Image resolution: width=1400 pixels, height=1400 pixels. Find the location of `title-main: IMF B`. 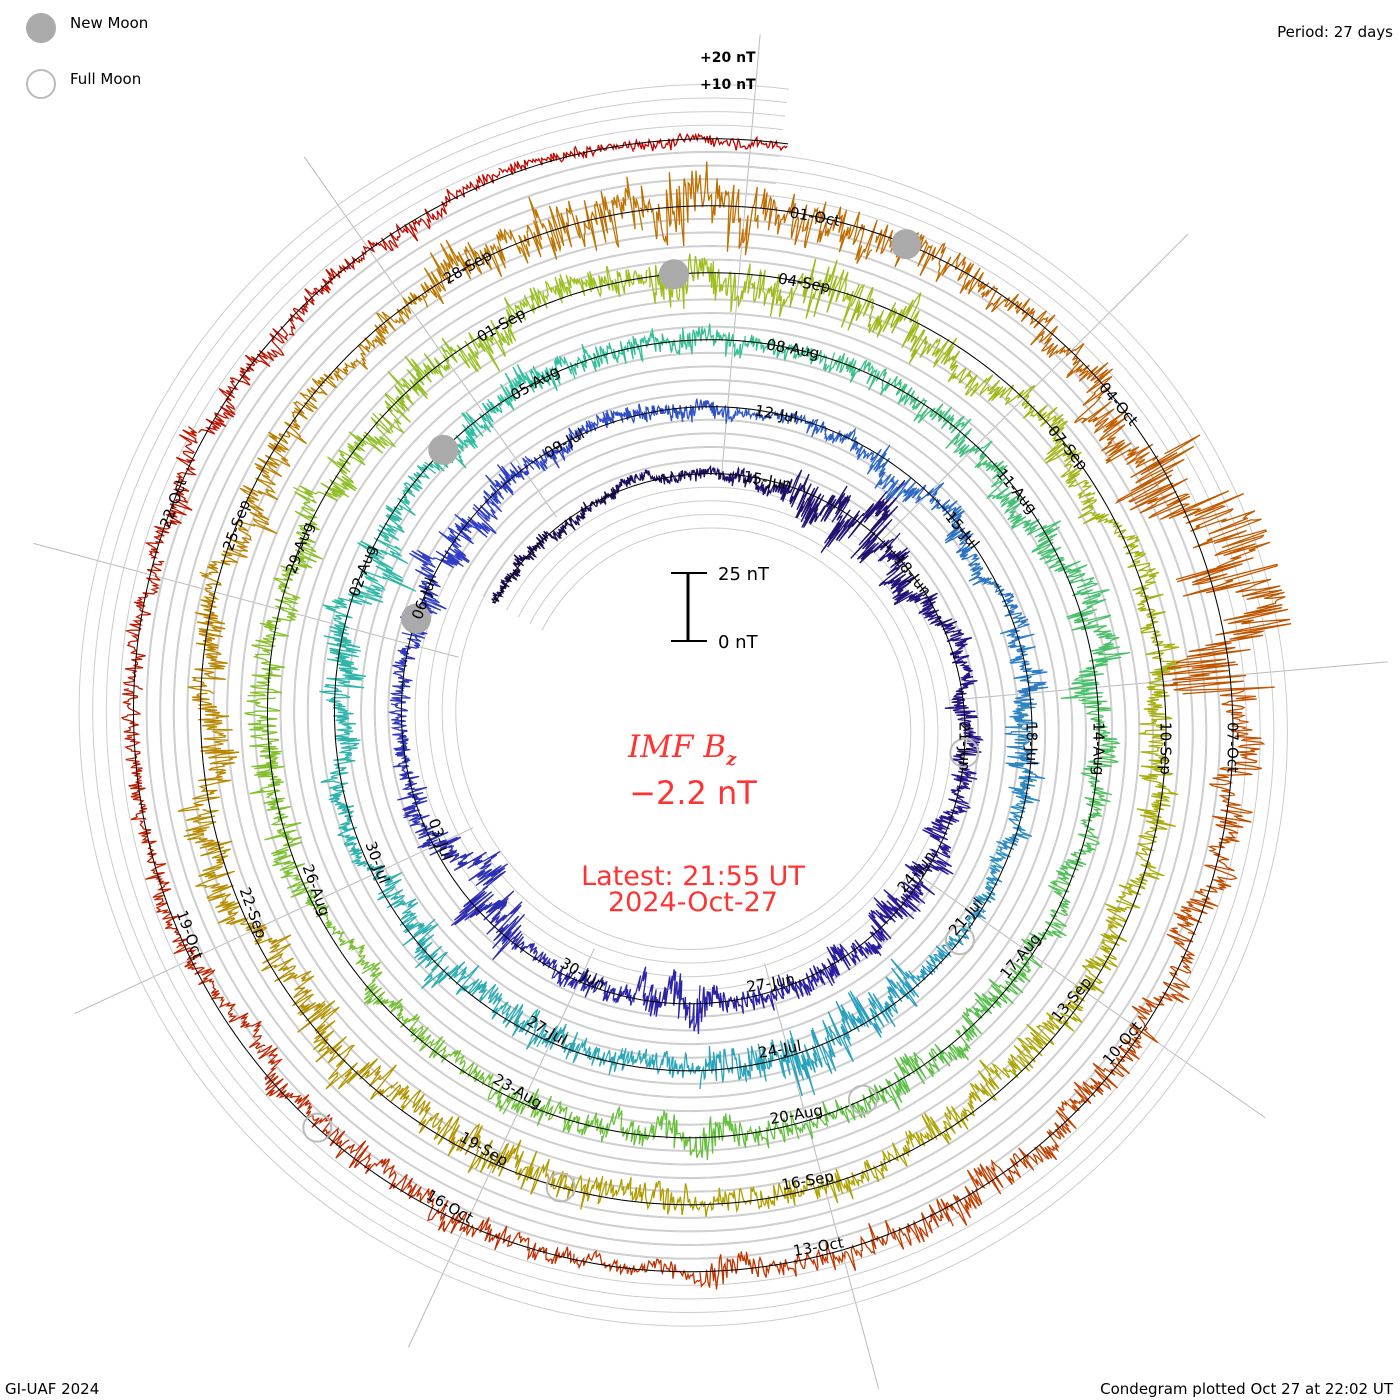

title-main: IMF B is located at coordinates (676, 747).